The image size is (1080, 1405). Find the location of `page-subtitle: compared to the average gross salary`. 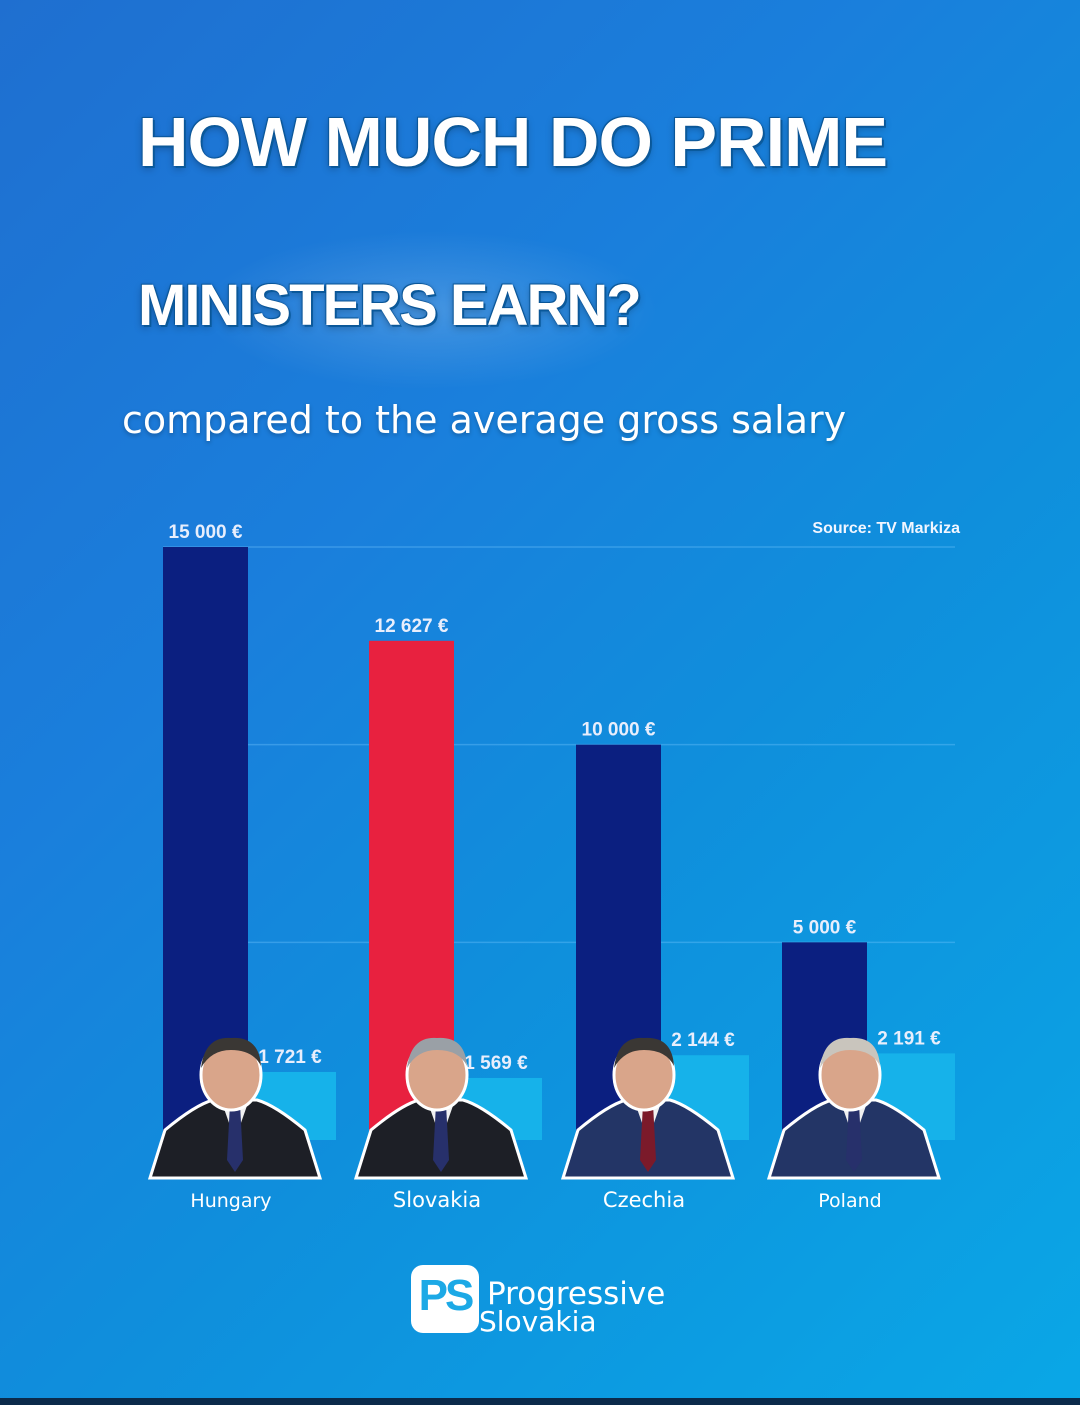

page-subtitle: compared to the average gross salary is located at coordinates (484, 420).